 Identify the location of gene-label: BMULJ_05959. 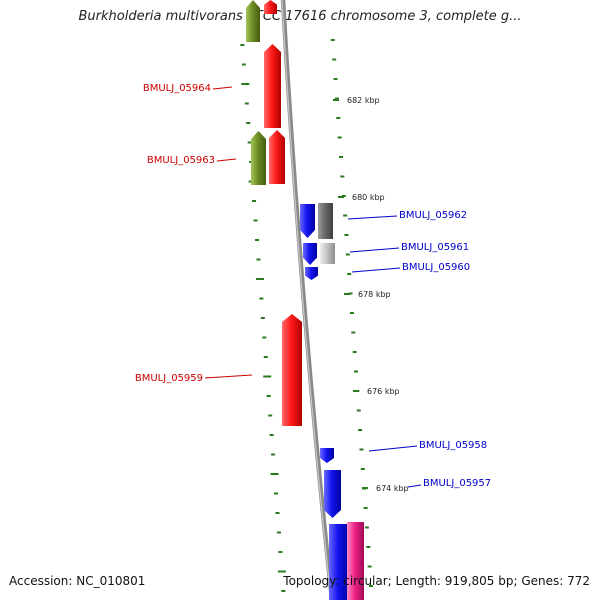
(169, 378).